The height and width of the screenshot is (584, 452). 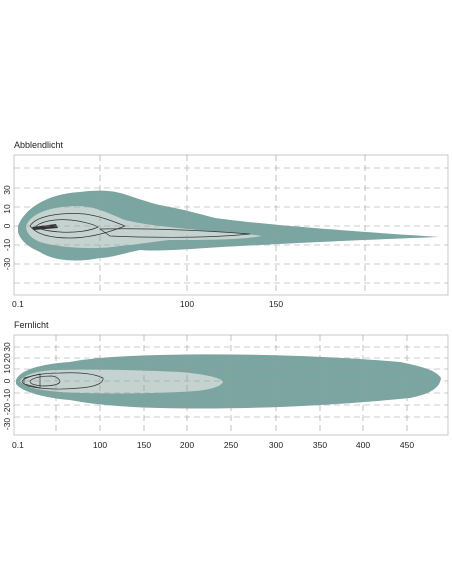 I want to click on high-beam-ytick-m20: -20, so click(x=7, y=409).